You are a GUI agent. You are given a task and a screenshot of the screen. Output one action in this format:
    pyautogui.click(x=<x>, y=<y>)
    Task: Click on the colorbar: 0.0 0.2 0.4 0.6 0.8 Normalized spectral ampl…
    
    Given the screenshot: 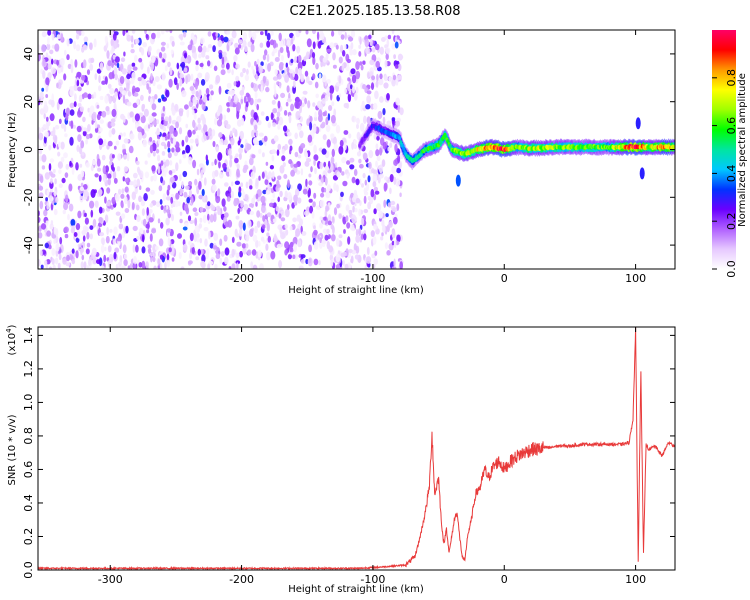 What is the action you would take?
    pyautogui.click(x=730, y=154)
    